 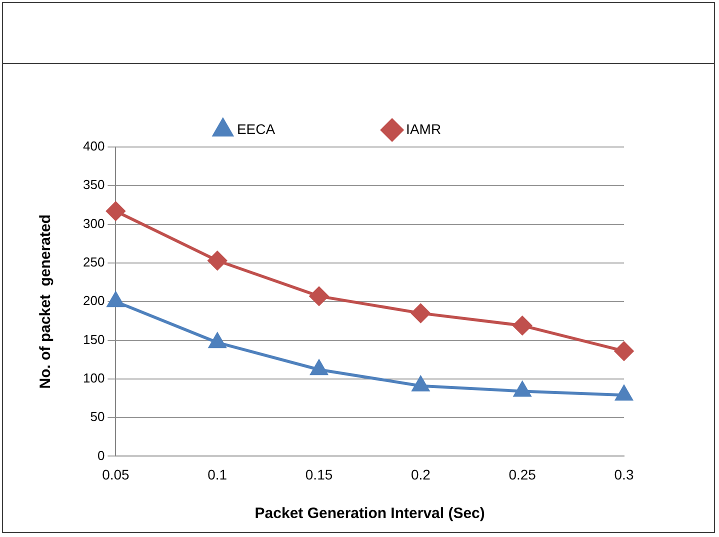 I want to click on y-tick-label: 300, so click(x=93, y=223).